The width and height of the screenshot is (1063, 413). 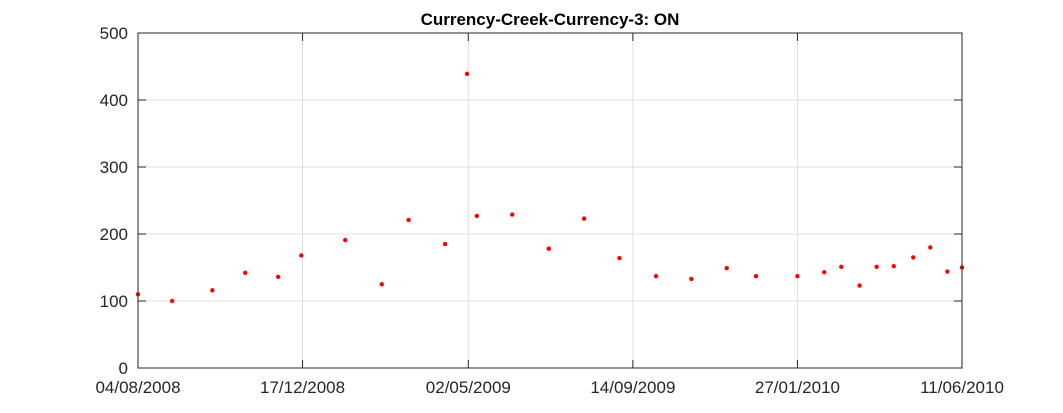 What do you see at coordinates (114, 201) in the screenshot?
I see `y-axis-tick-labels: 0 100 200 300 400 500` at bounding box center [114, 201].